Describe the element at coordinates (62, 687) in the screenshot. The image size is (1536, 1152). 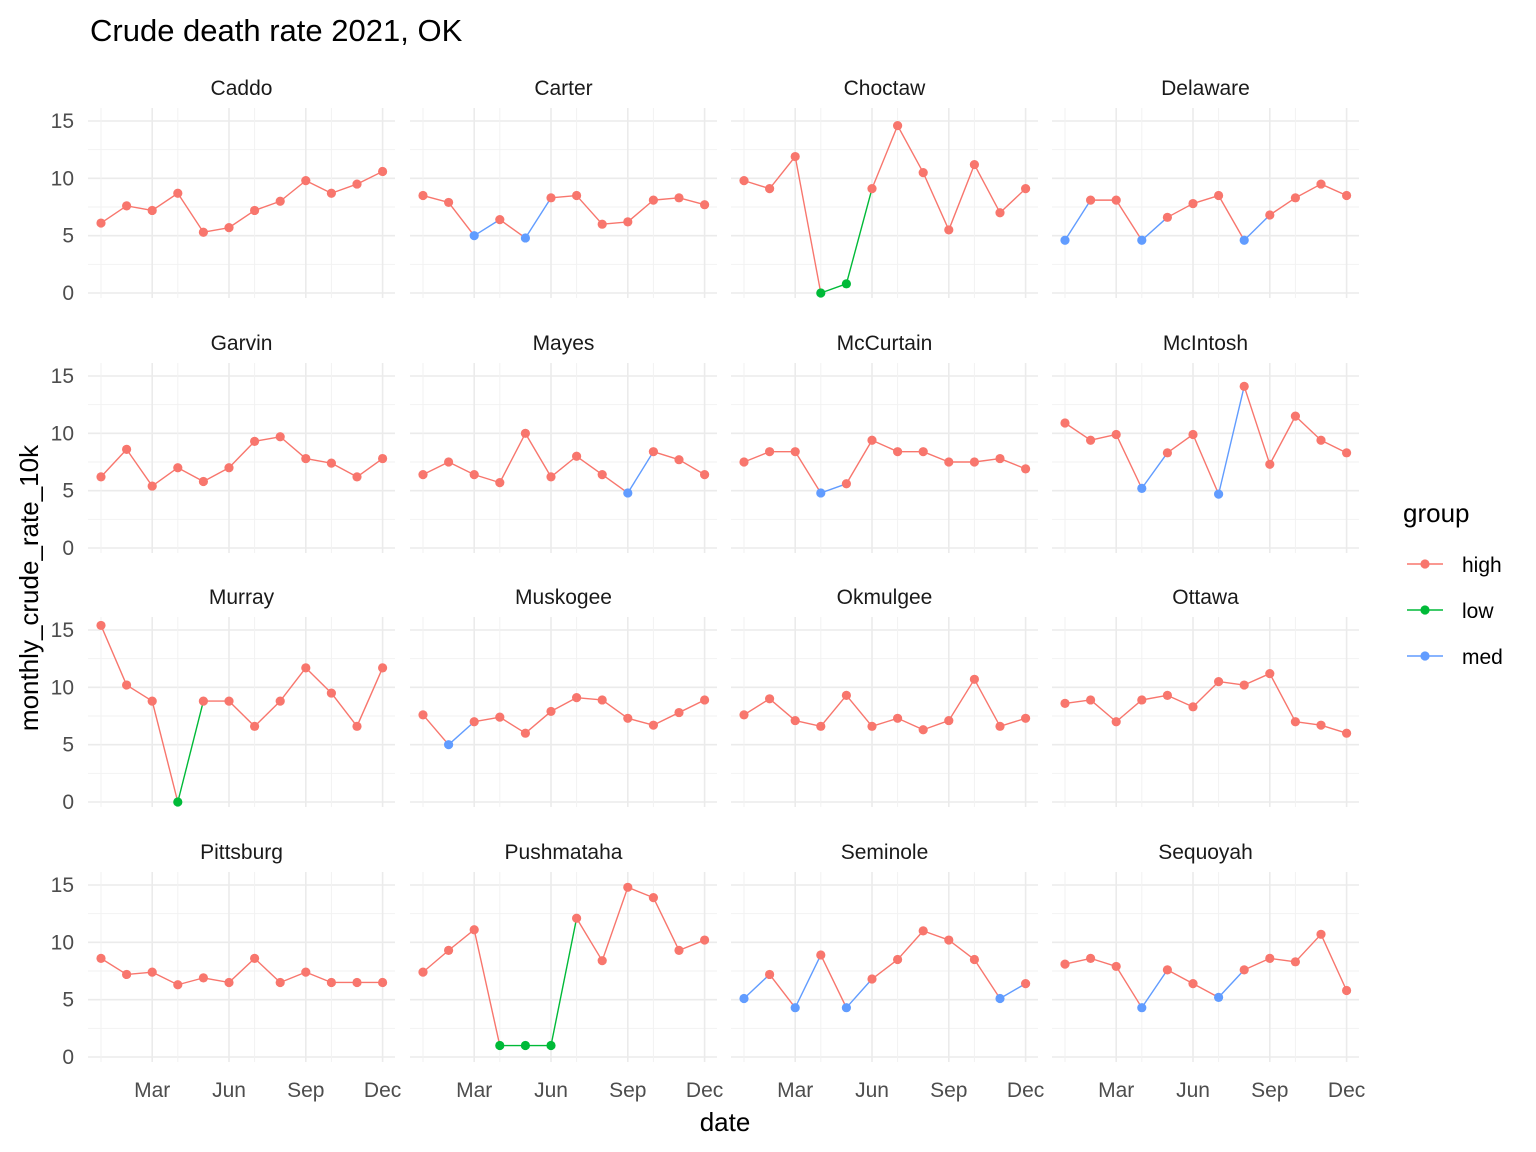
I see `y-tick-label: 10` at that location.